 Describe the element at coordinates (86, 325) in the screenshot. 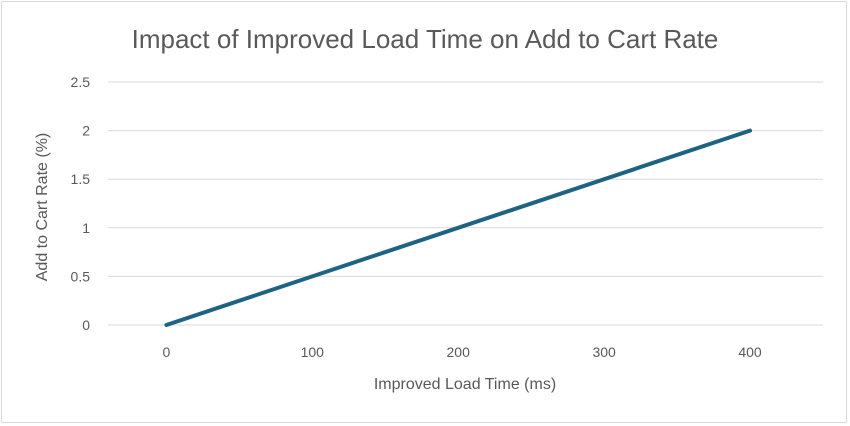

I see `y-tick-label: 0` at that location.